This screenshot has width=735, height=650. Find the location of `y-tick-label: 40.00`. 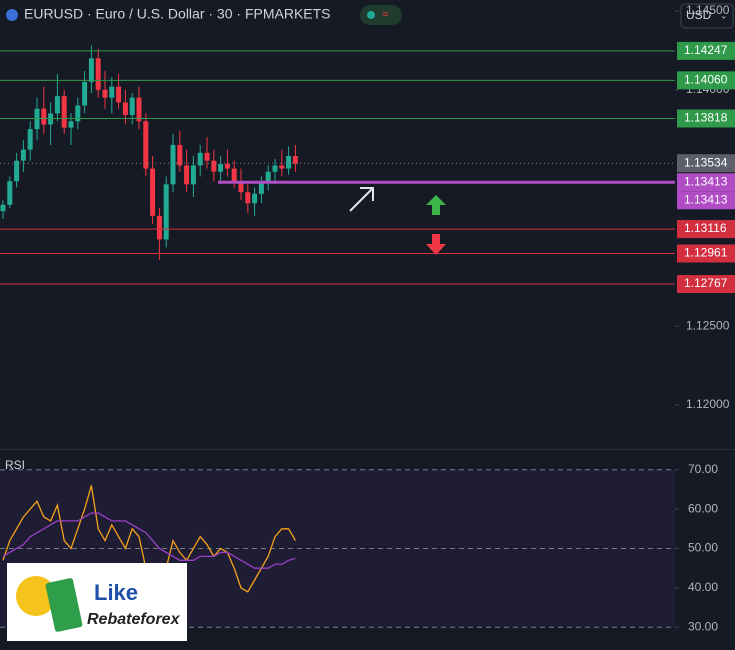

y-tick-label: 40.00 is located at coordinates (703, 587).